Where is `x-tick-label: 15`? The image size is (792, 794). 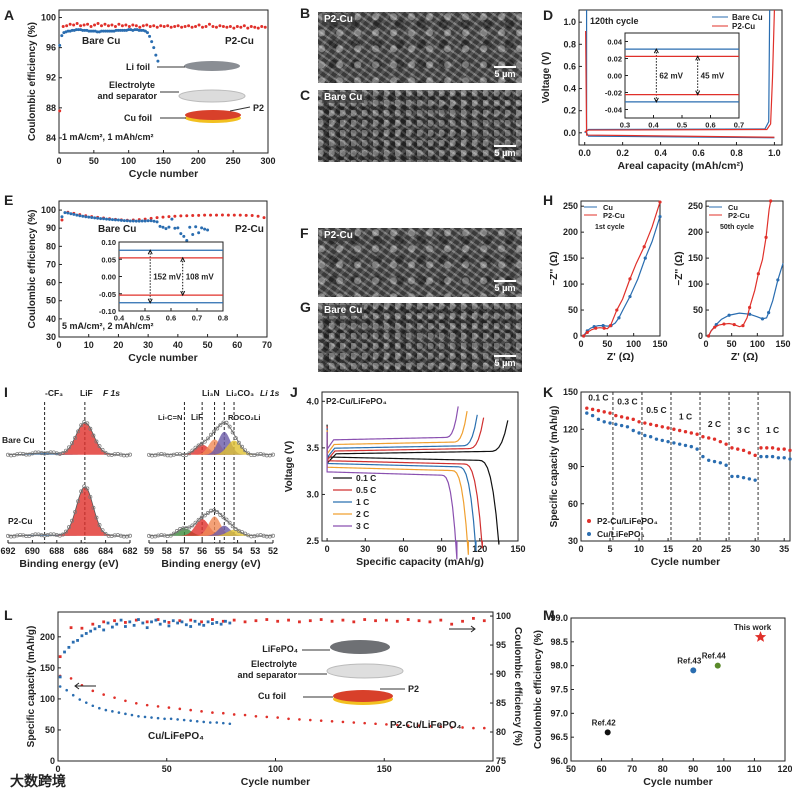
x-tick-label: 15 is located at coordinates (668, 549).